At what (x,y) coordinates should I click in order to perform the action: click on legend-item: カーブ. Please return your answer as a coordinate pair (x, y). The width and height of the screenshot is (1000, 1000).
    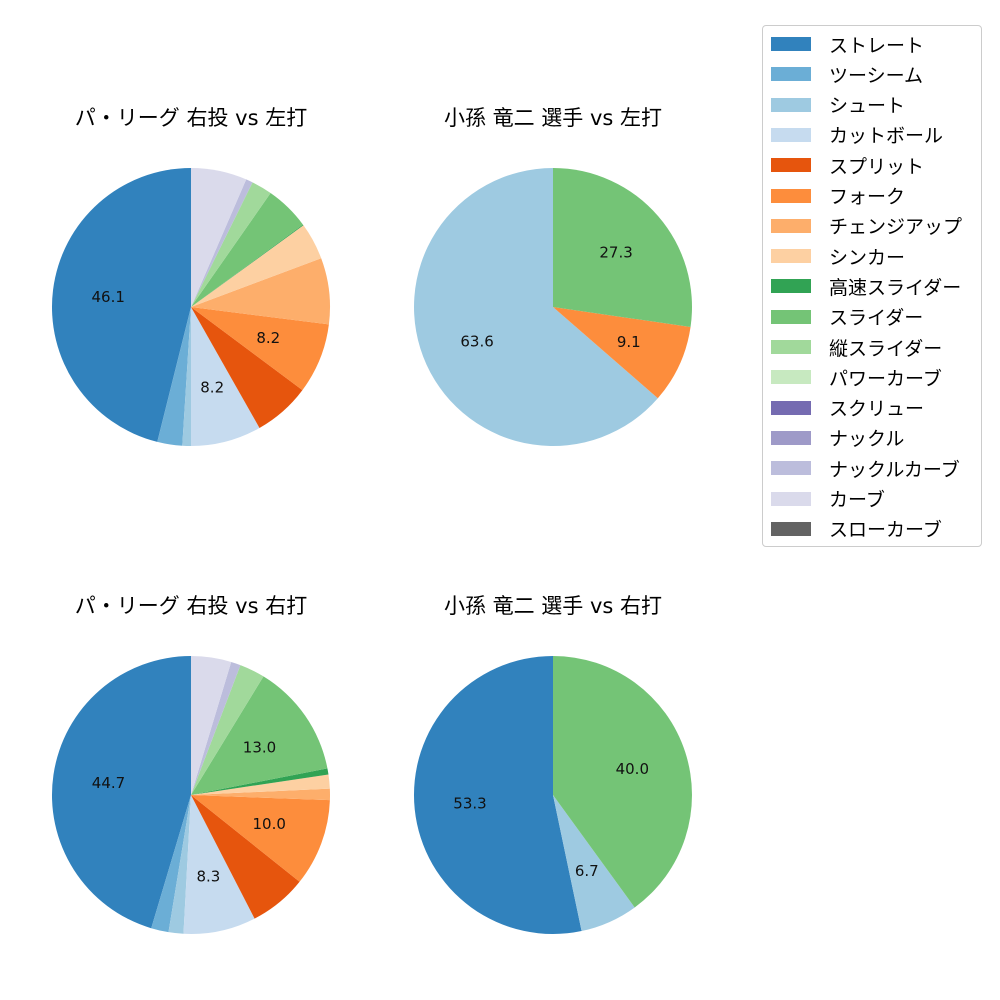
    Looking at the image, I should click on (828, 499).